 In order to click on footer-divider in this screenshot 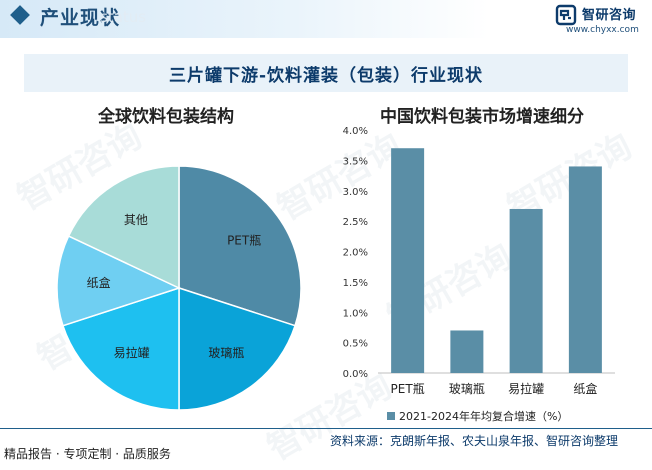, I will do `click(326, 428)`.